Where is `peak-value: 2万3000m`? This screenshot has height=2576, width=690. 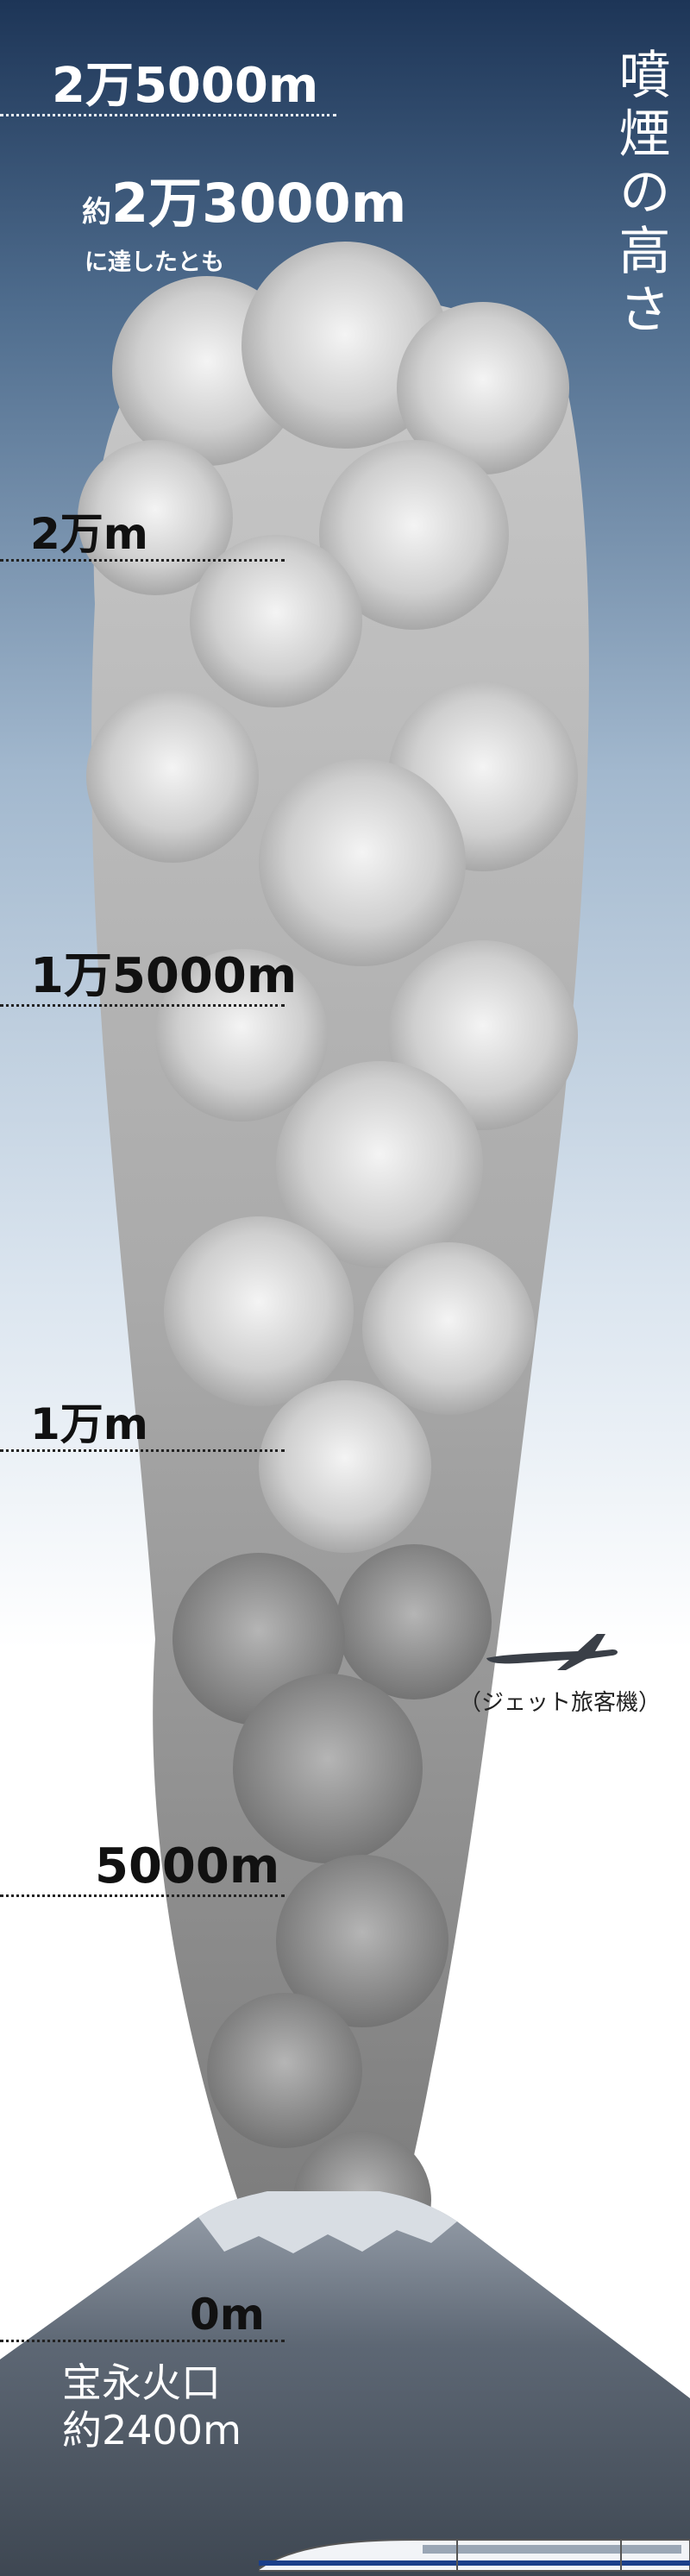
peak-value: 2万3000m is located at coordinates (259, 203).